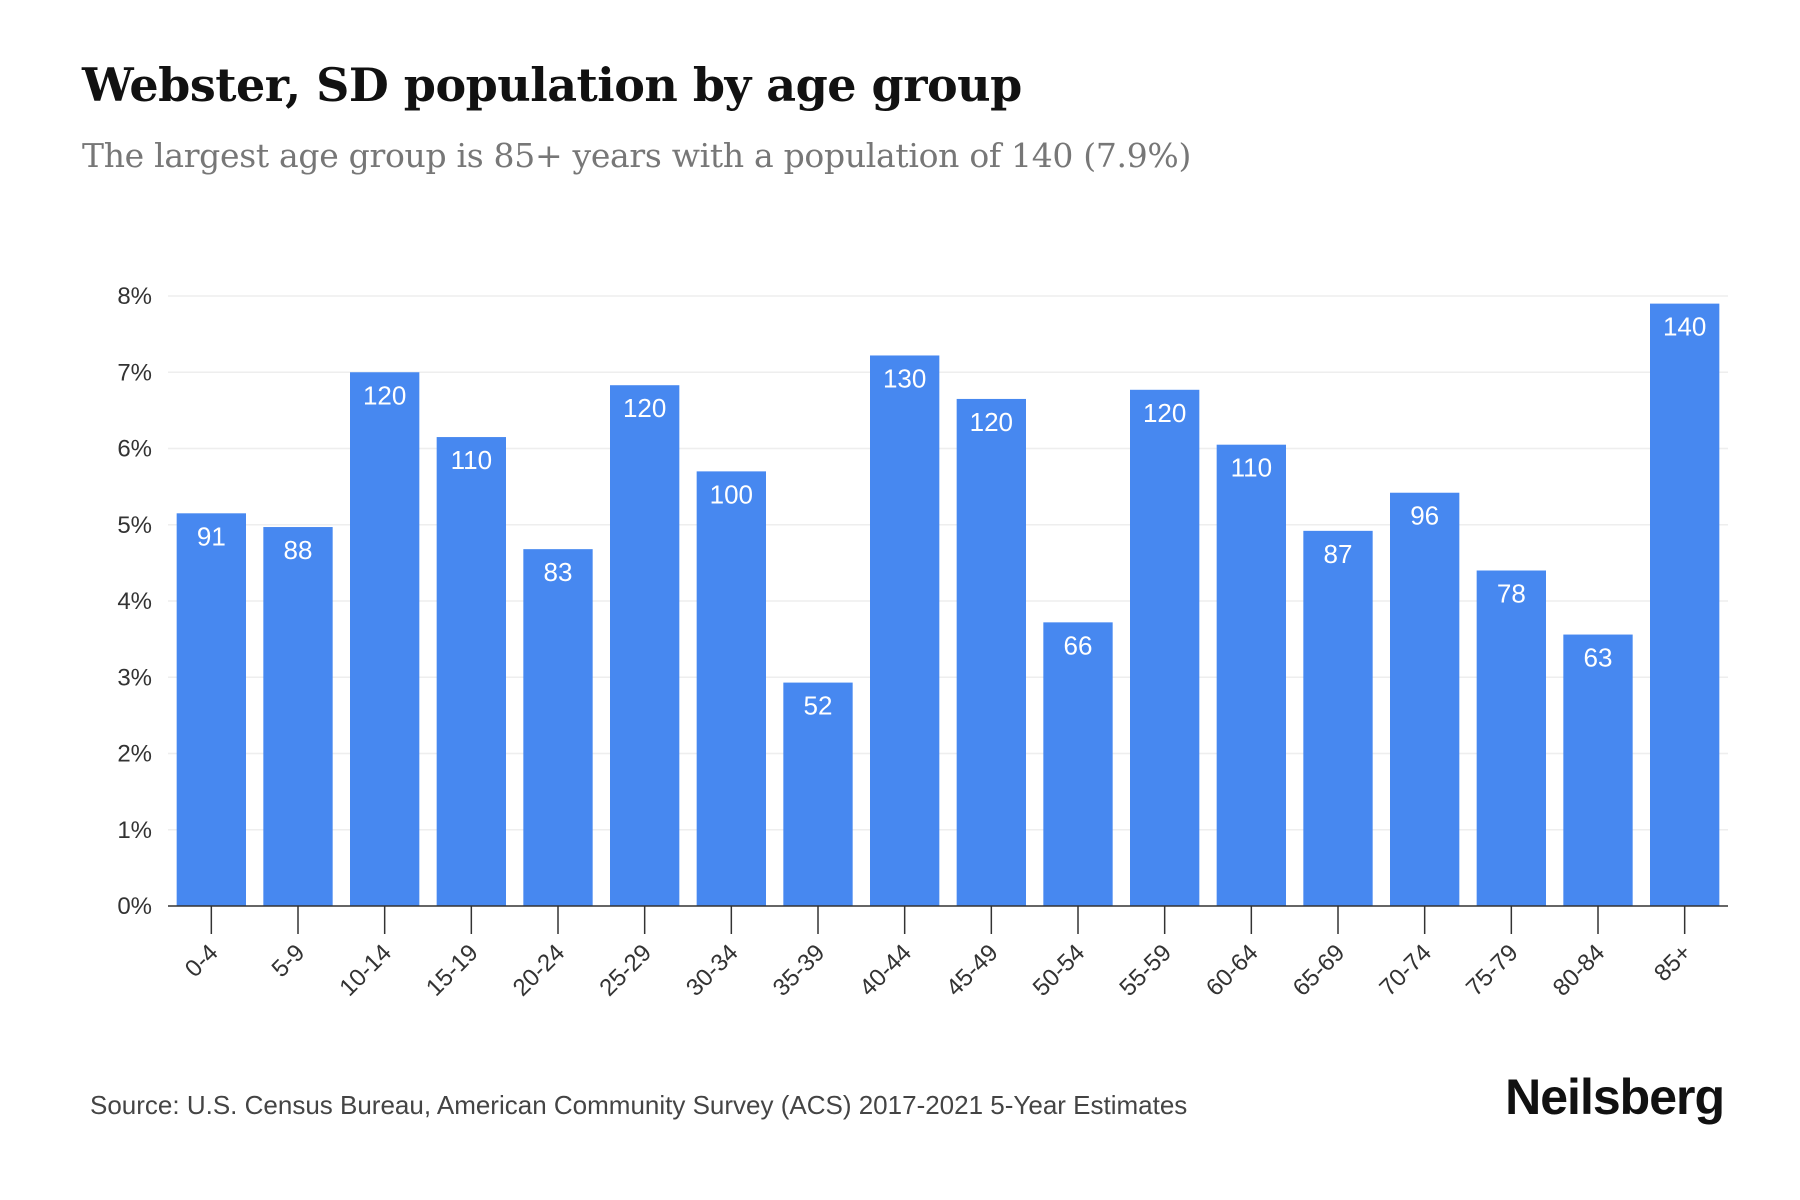 This screenshot has width=1800, height=1200. What do you see at coordinates (818, 706) in the screenshot?
I see `data-label: 52` at bounding box center [818, 706].